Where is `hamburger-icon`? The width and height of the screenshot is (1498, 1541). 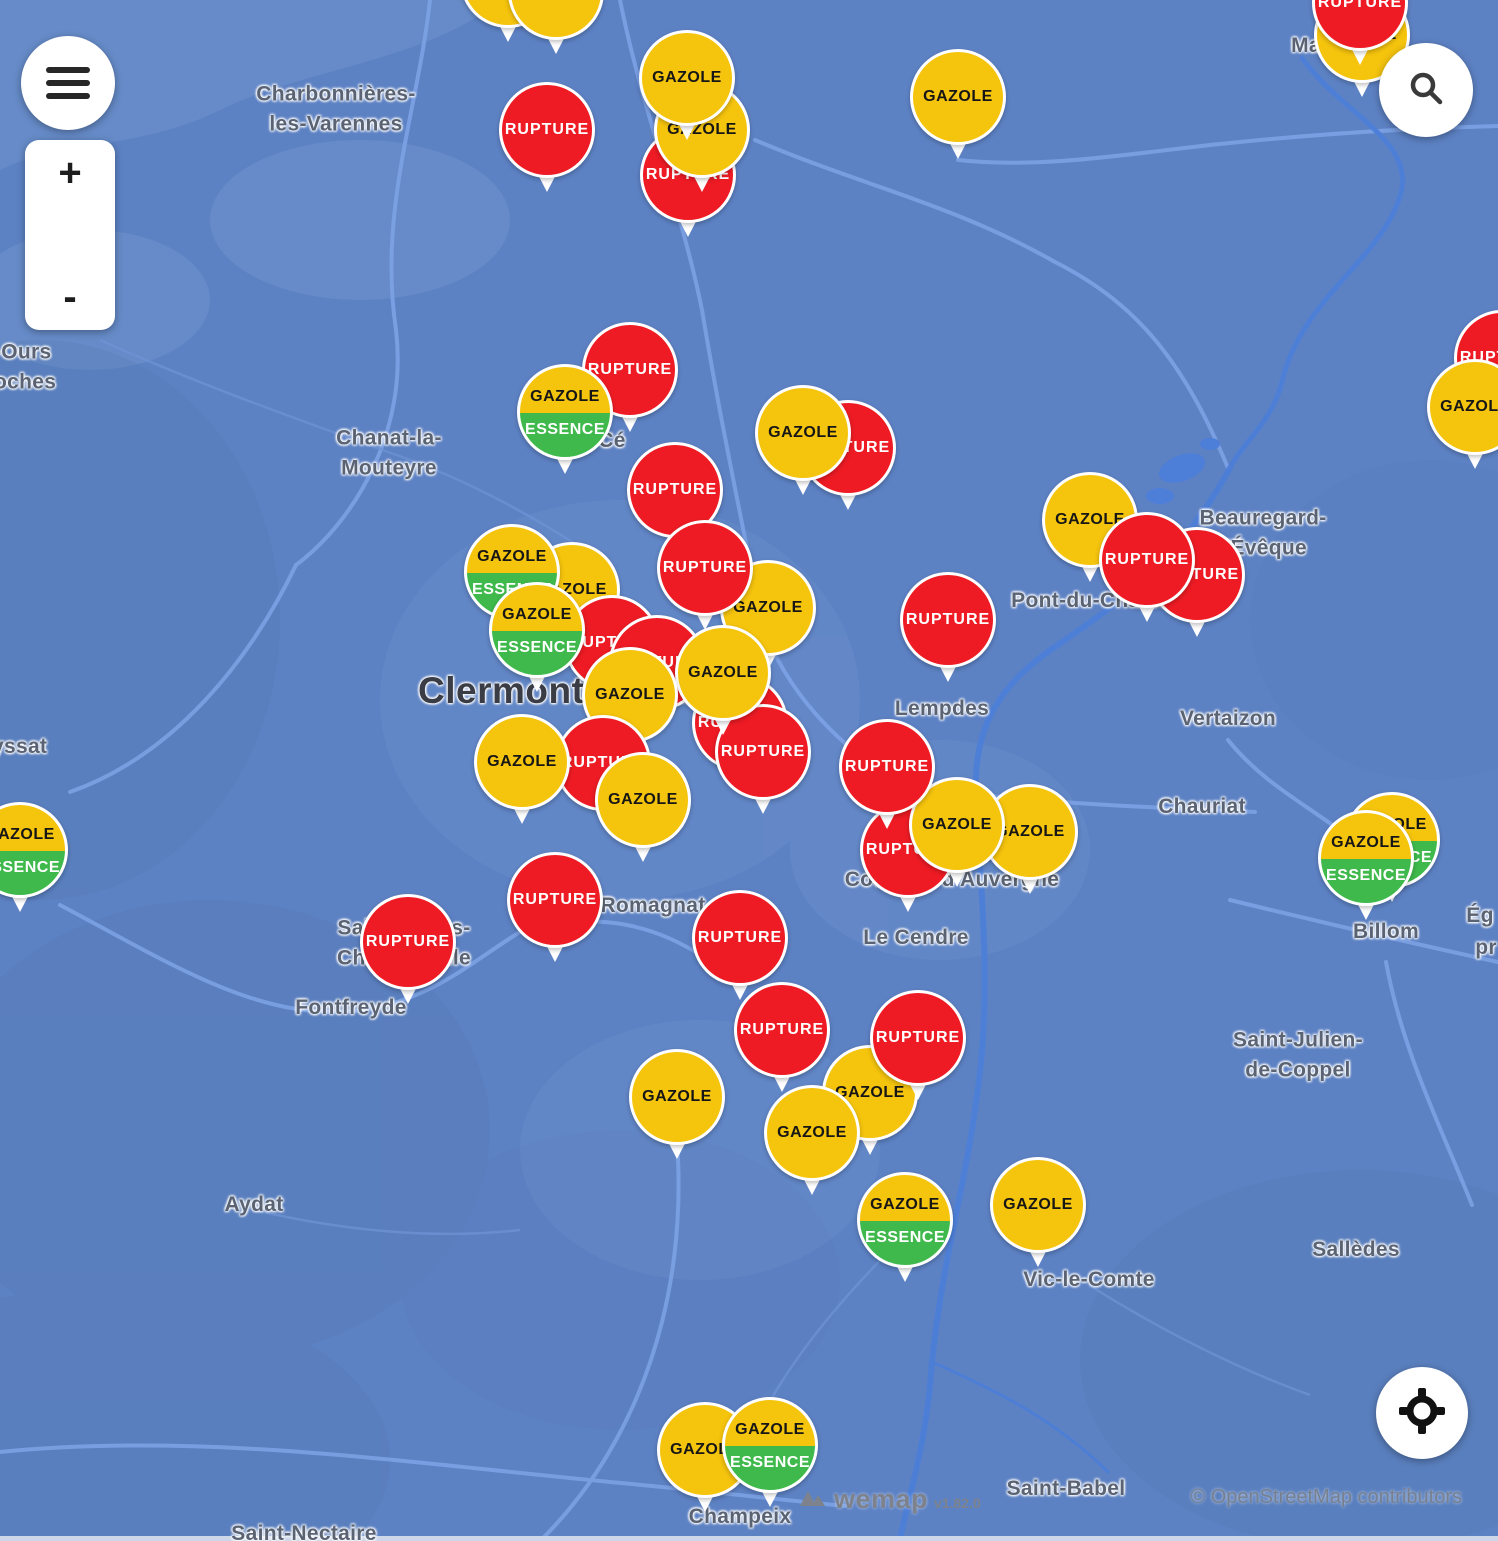
hamburger-icon is located at coordinates (68, 83).